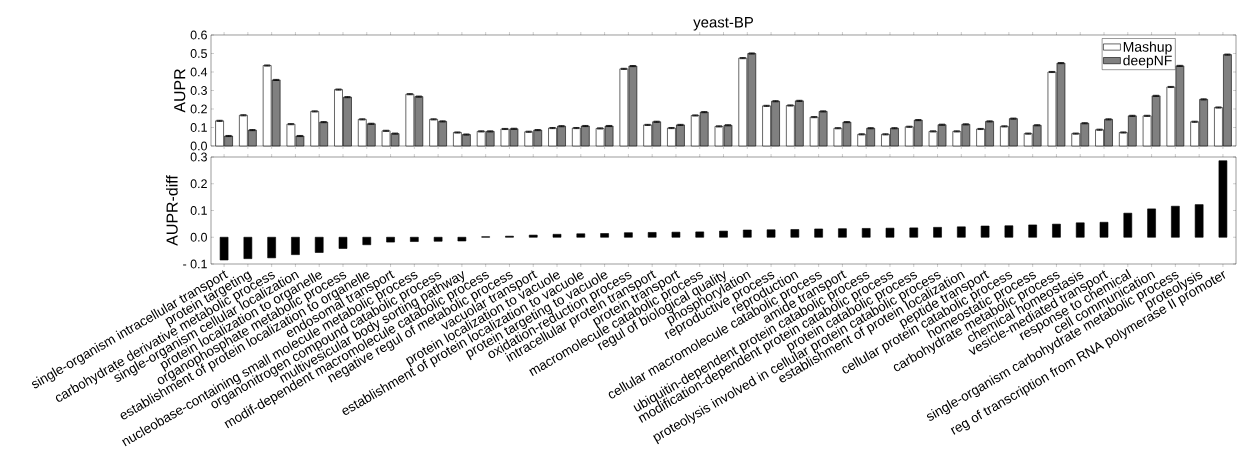  Describe the element at coordinates (198, 53) in the screenshot. I see `y-tick-label: 0.5` at that location.